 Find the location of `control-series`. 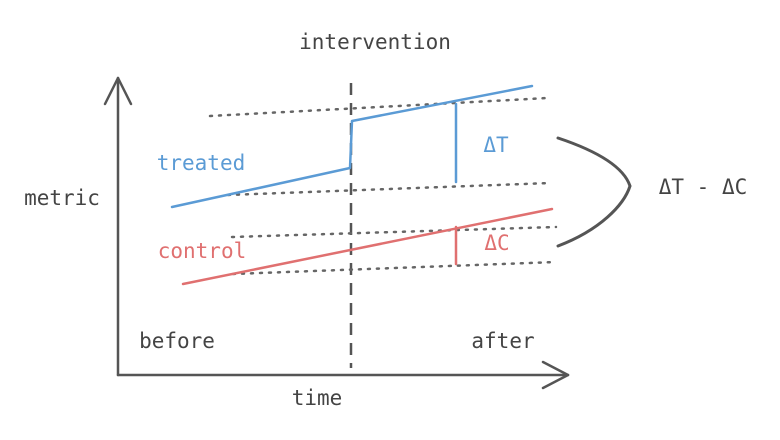

control-series is located at coordinates (367, 246).